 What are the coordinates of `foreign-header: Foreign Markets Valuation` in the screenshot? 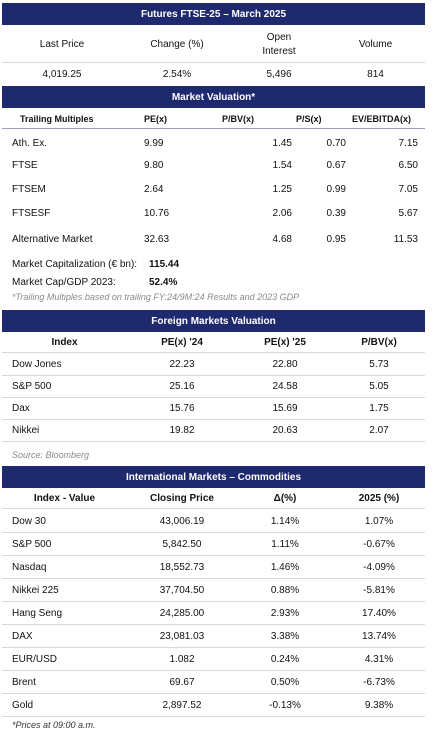 It's located at (213, 321).